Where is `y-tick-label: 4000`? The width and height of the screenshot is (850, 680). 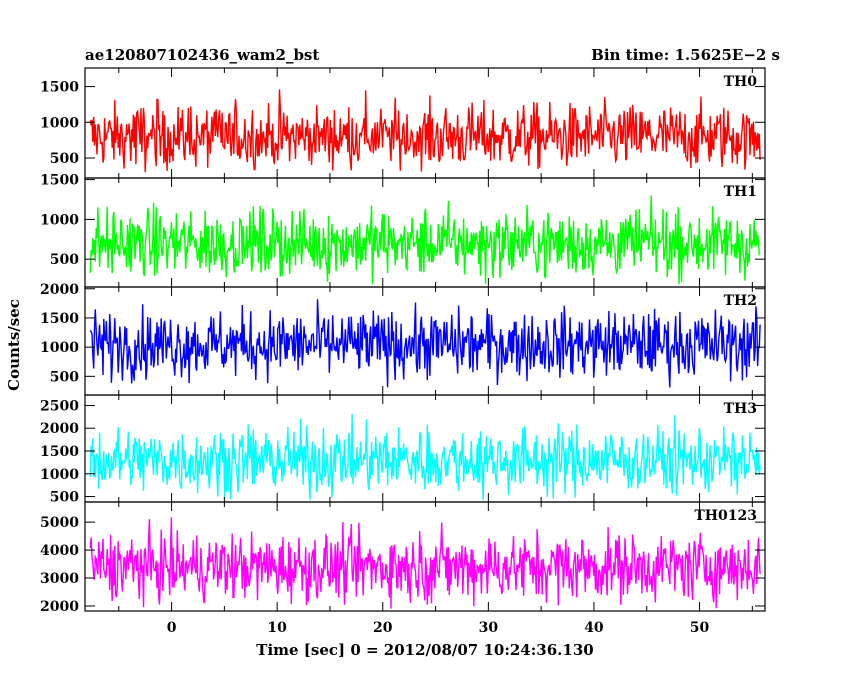
y-tick-label: 4000 is located at coordinates (59, 551).